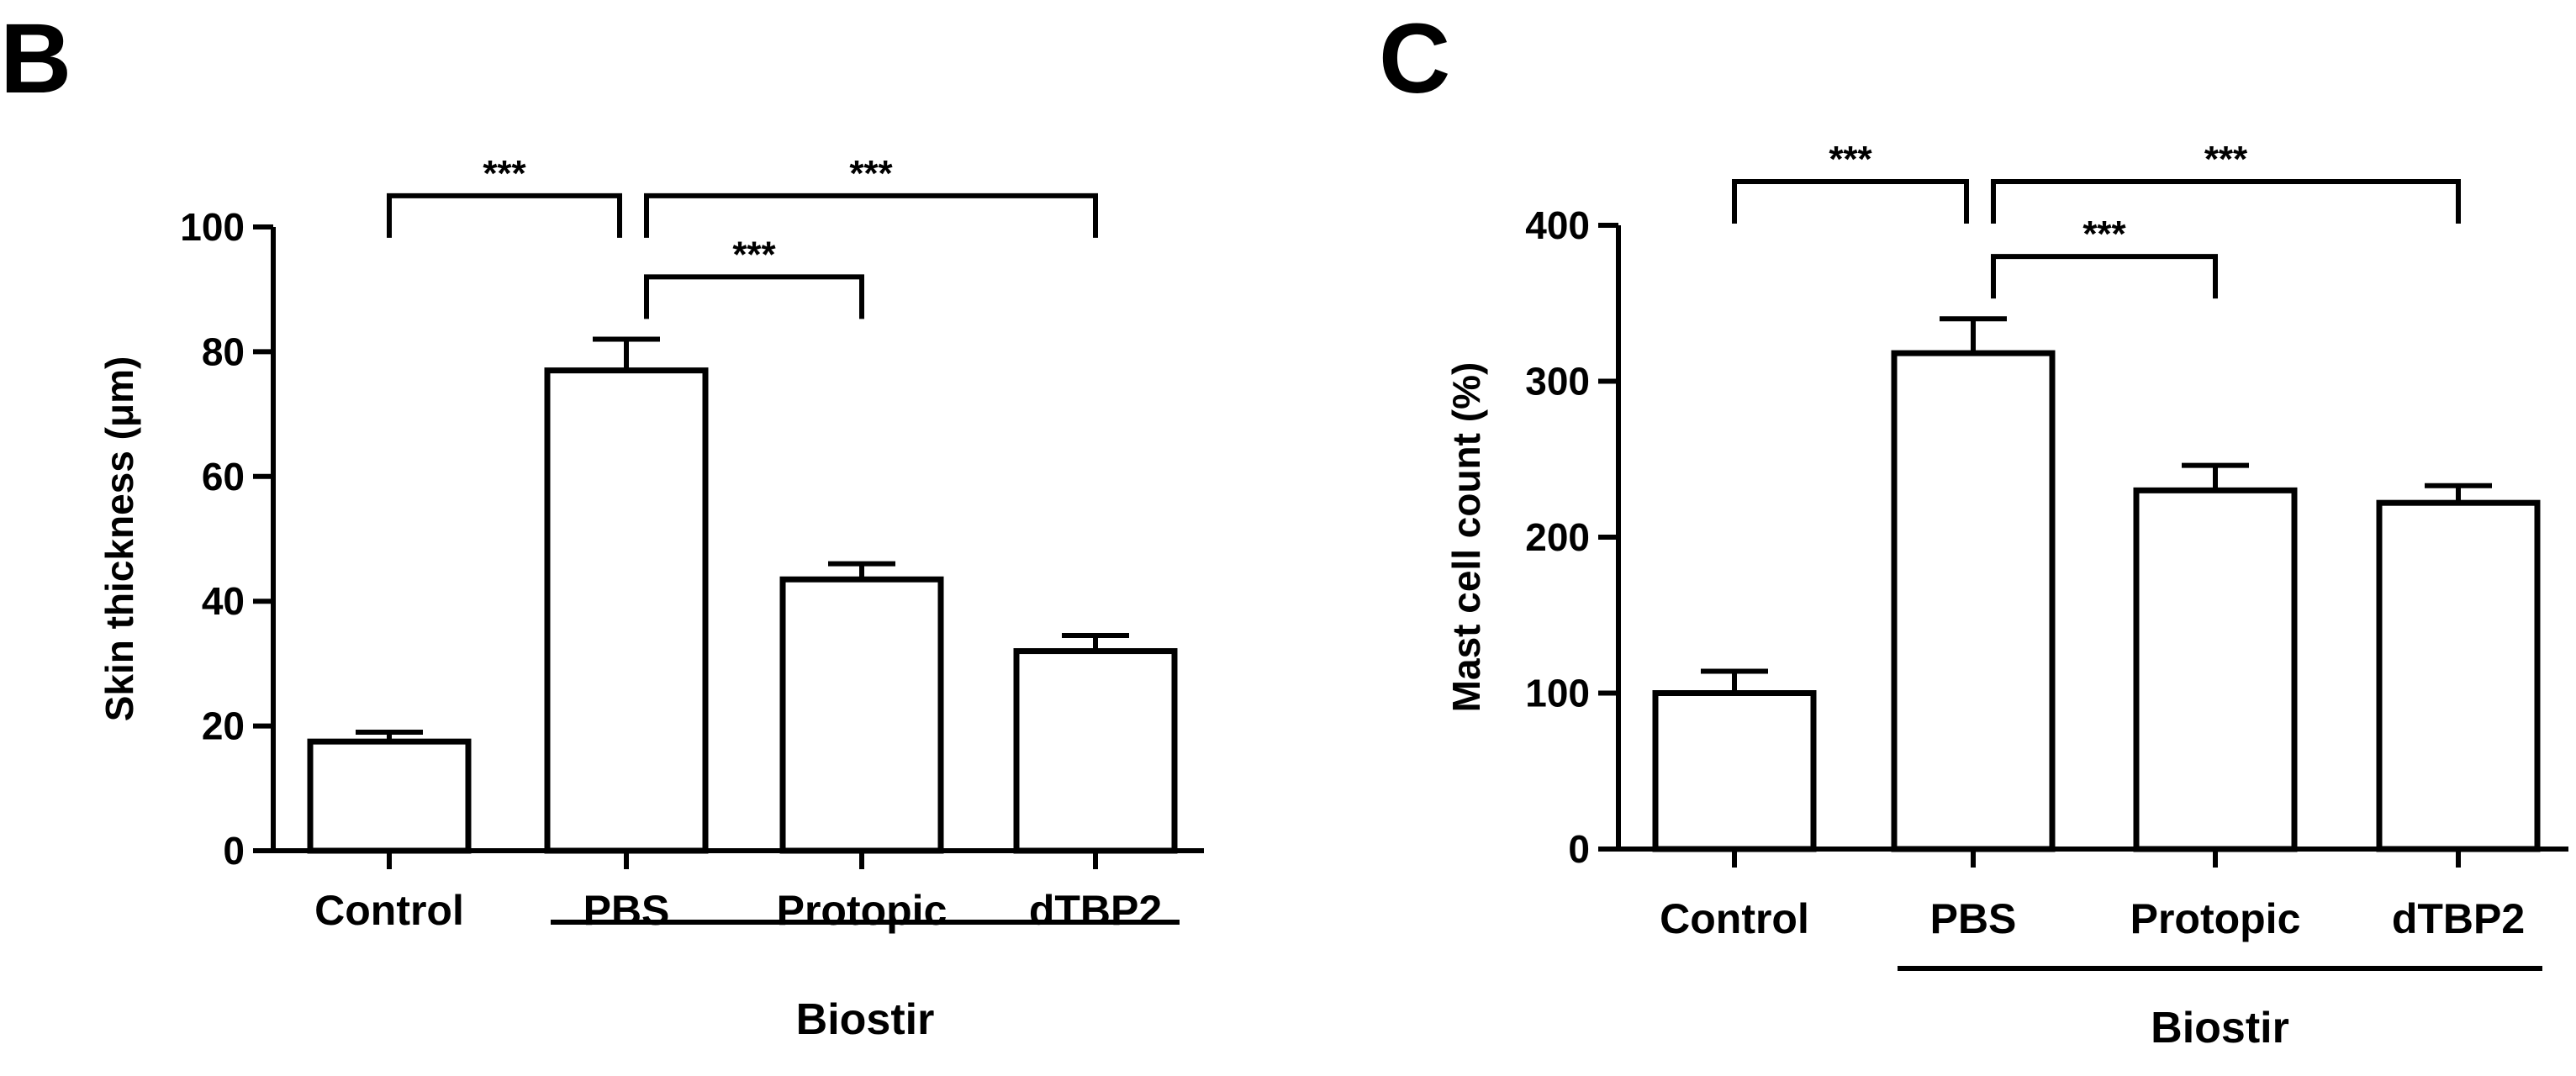 This screenshot has height=1076, width=2576. Describe the element at coordinates (1414, 58) in the screenshot. I see `panel-letter: C` at that location.